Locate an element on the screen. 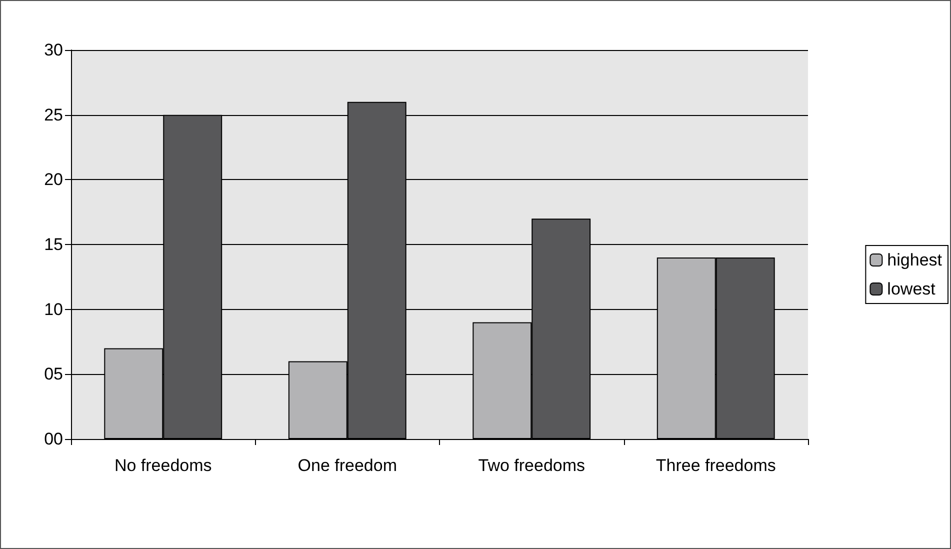  y-tick-label: 20 is located at coordinates (53, 180).